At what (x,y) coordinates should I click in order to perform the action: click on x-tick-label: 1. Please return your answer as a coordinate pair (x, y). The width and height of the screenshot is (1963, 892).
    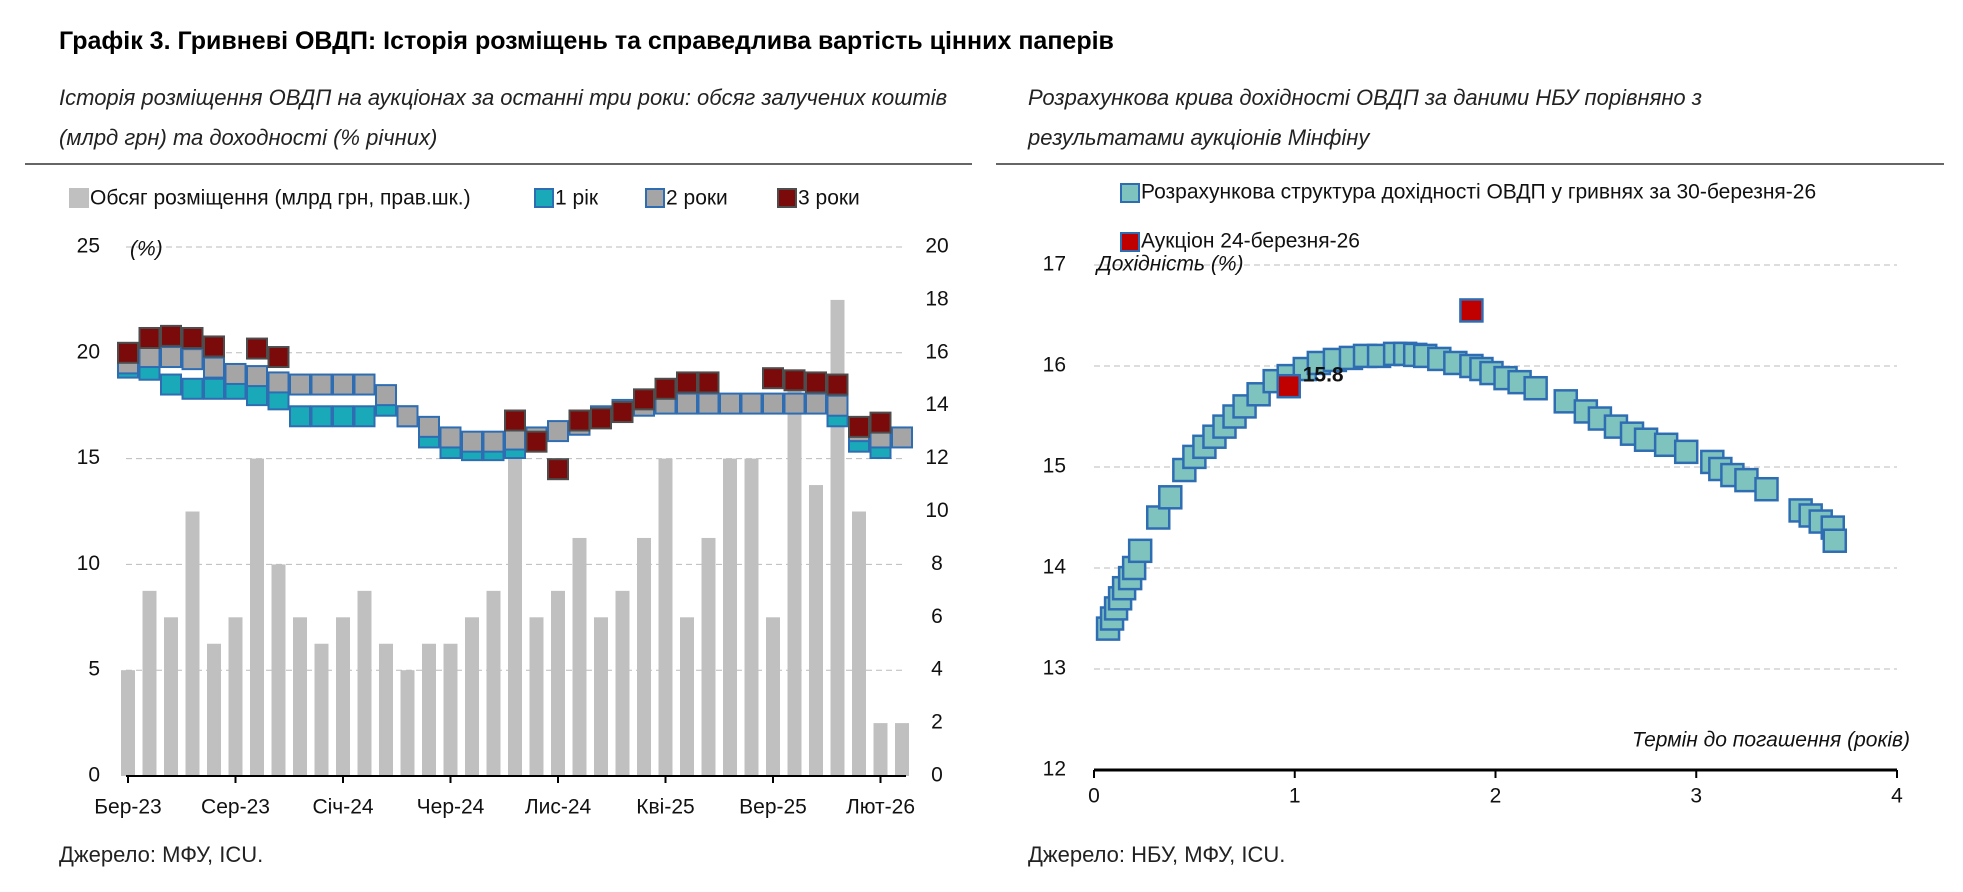
    Looking at the image, I should click on (1295, 796).